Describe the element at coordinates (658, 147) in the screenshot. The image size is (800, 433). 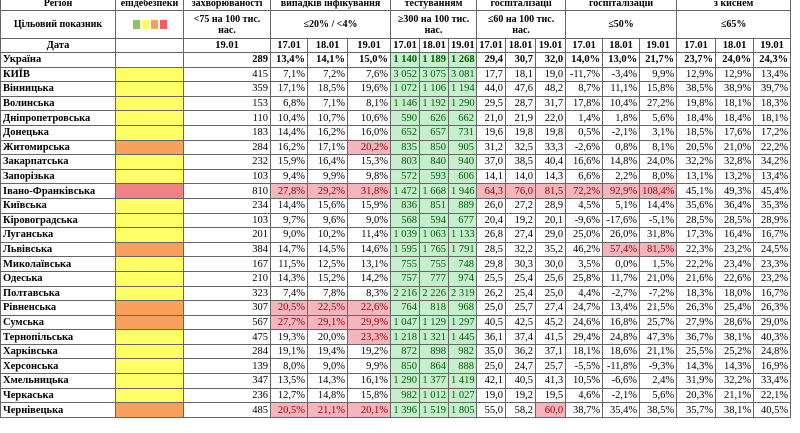
I see `value: 8,1%` at that location.